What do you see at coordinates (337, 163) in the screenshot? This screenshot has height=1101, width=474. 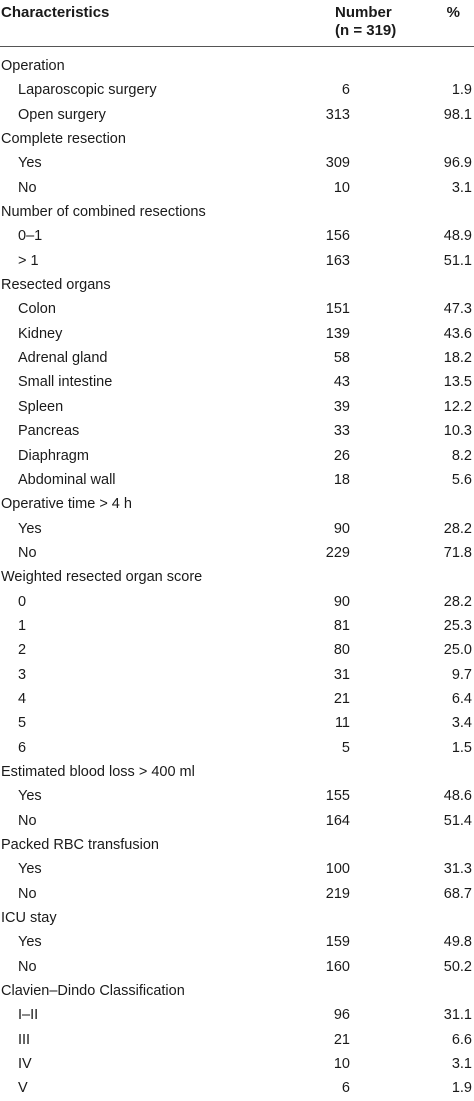 I see `row-number: 309` at bounding box center [337, 163].